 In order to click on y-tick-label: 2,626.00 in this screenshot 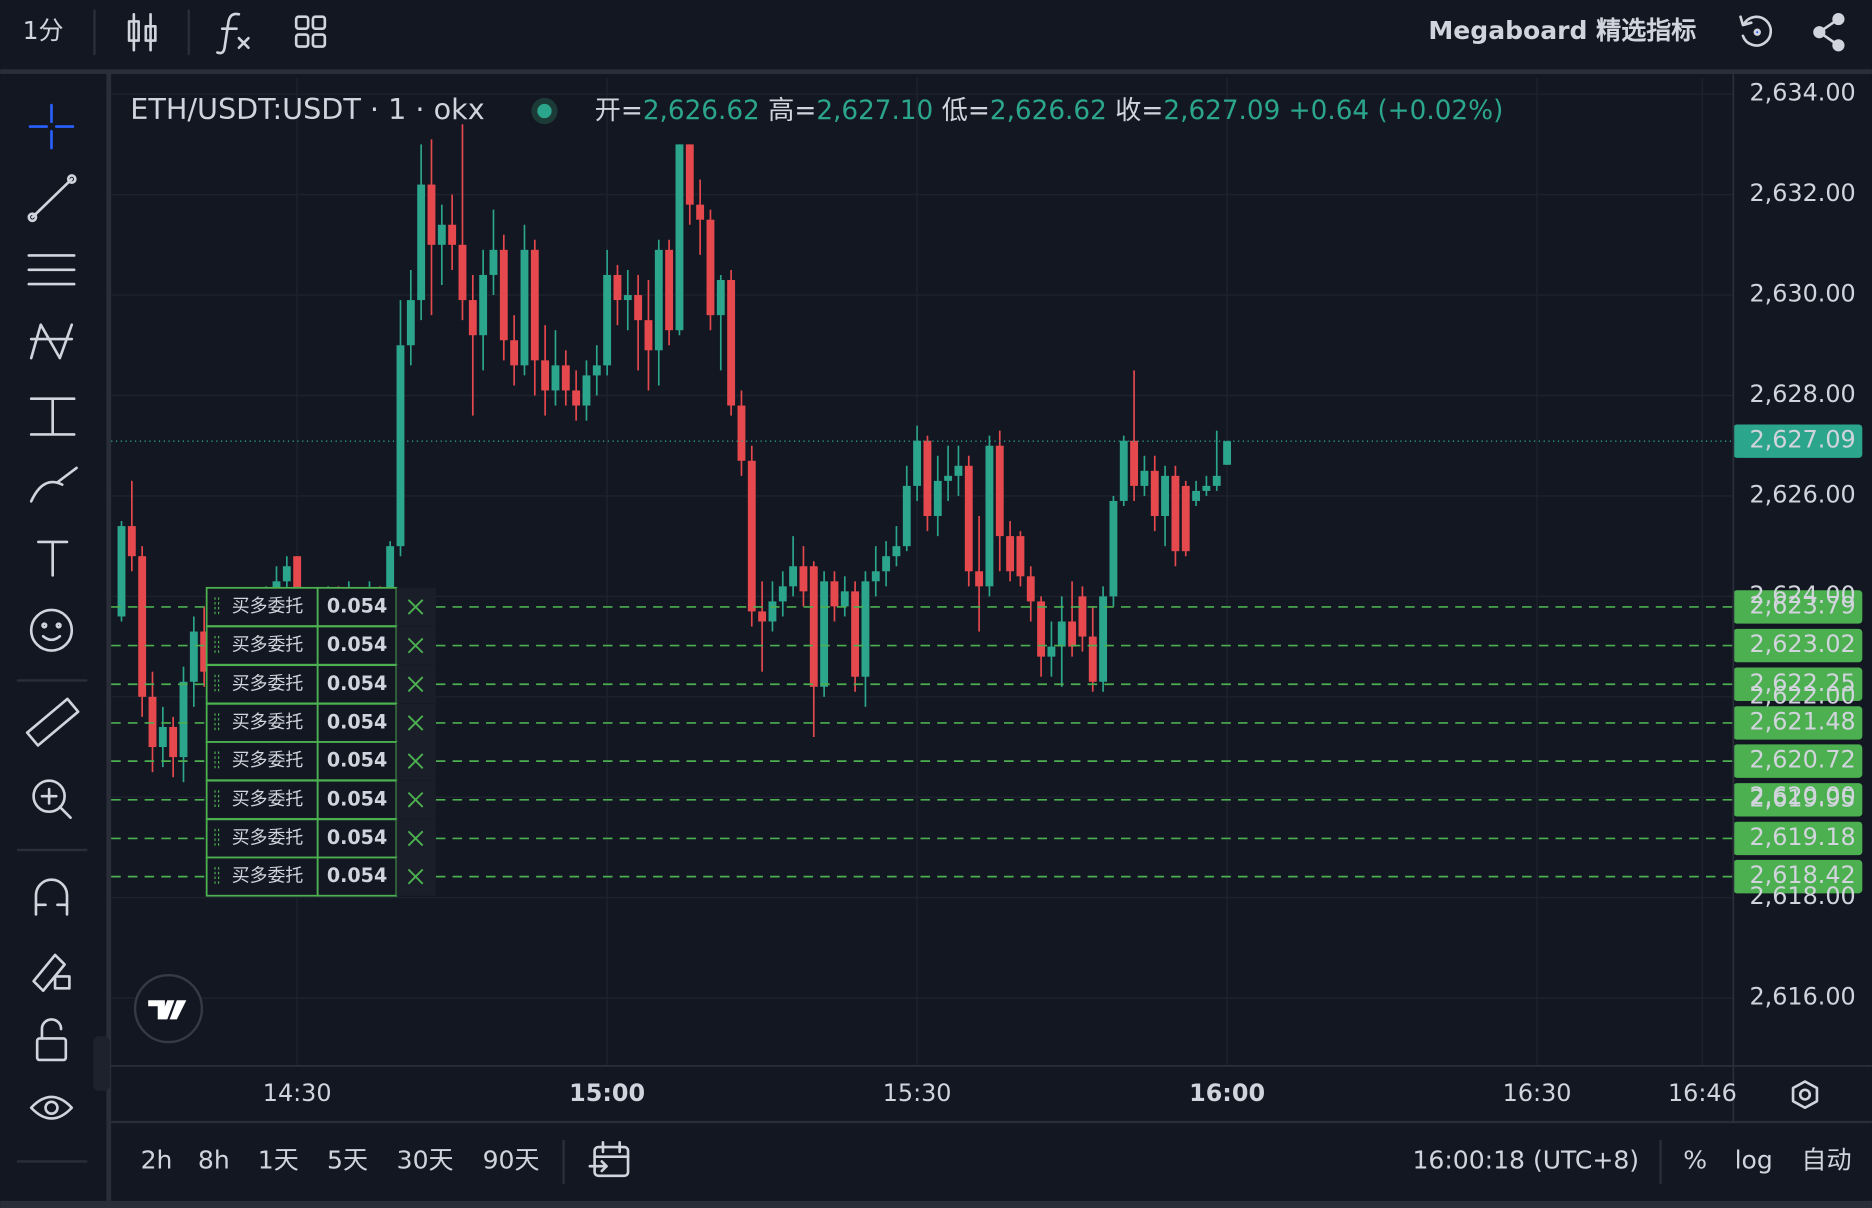, I will do `click(1802, 494)`.